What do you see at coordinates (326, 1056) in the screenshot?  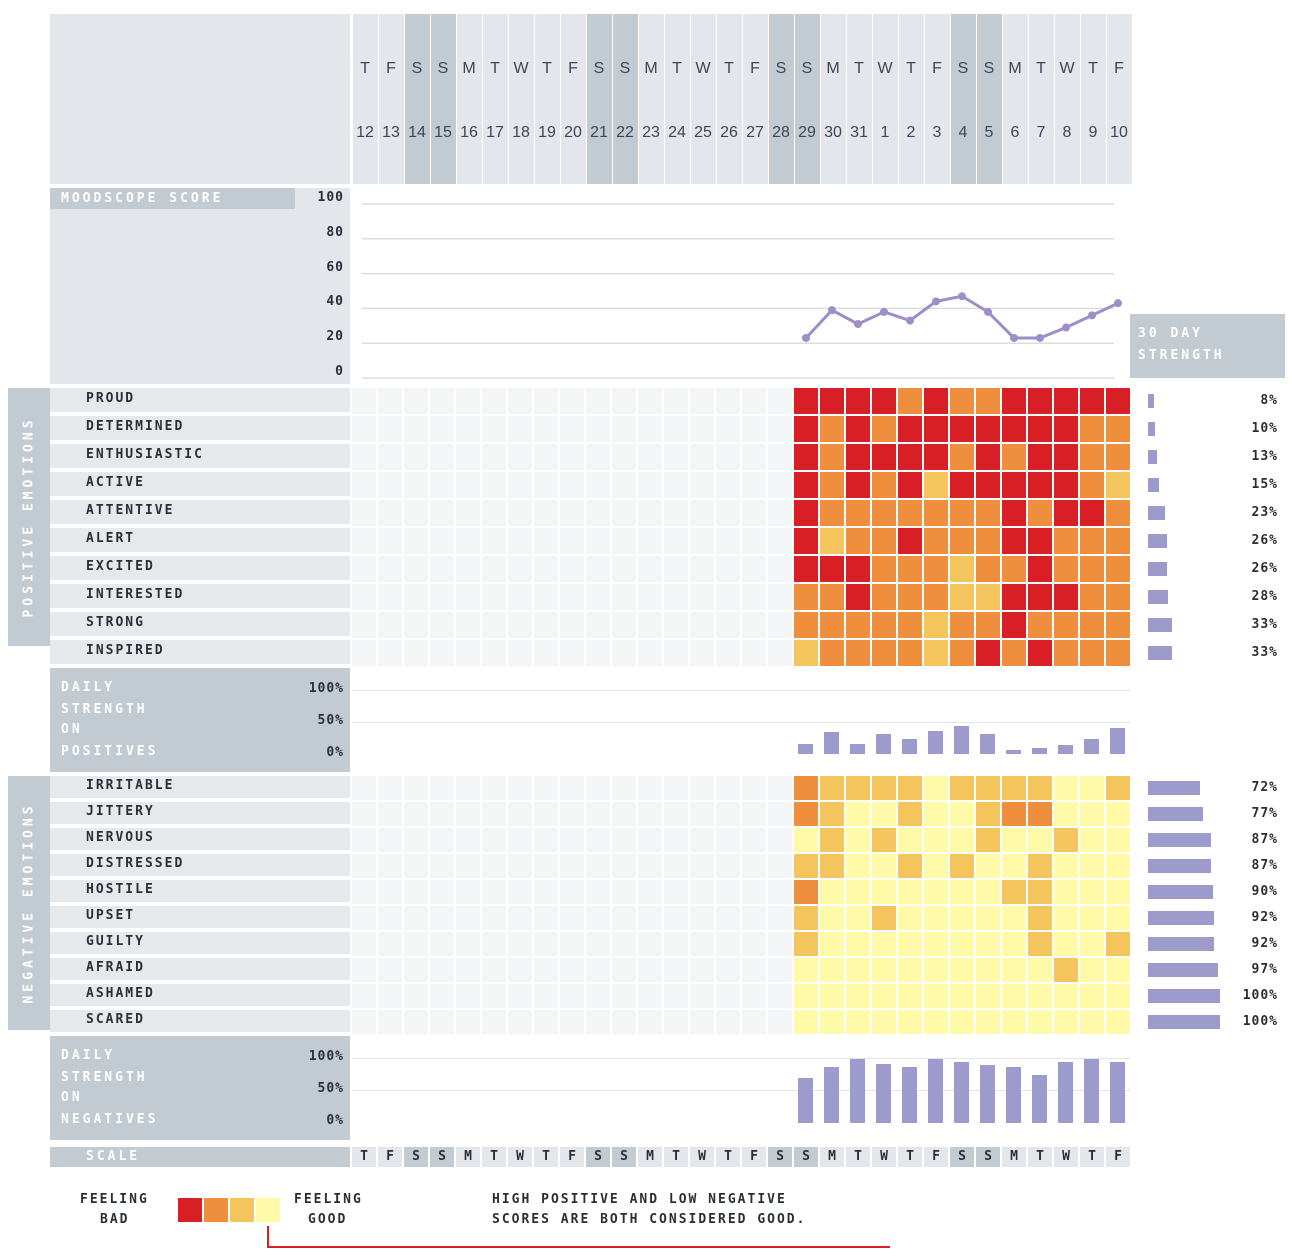 I see `neg-daily-tick-100: 100%` at bounding box center [326, 1056].